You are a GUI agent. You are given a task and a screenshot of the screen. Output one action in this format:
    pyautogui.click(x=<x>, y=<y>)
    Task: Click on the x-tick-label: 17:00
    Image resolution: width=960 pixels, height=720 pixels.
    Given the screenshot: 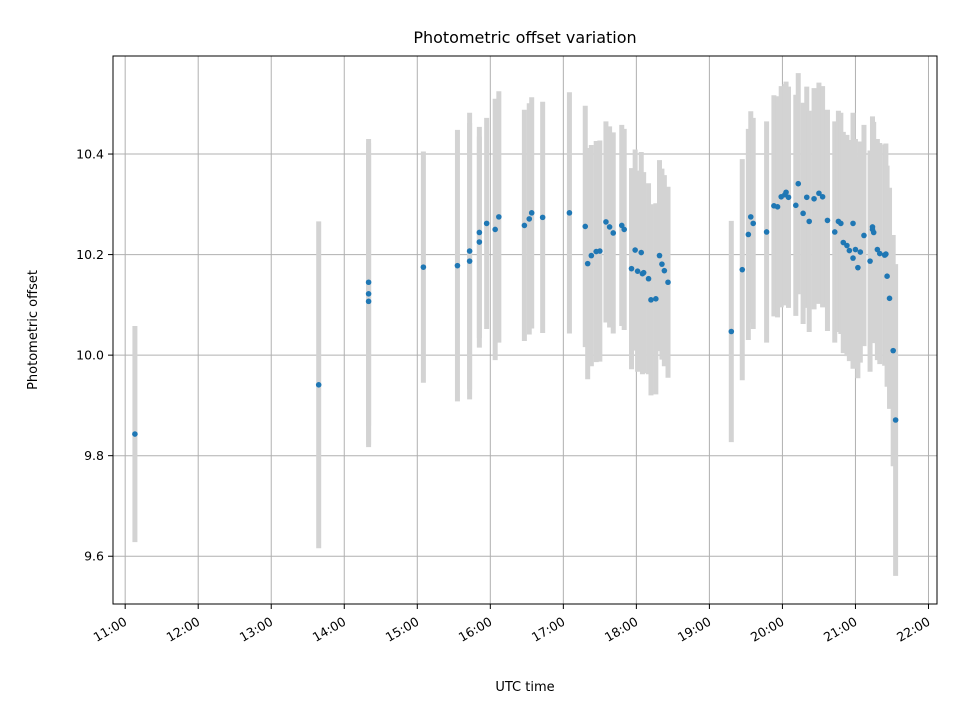 What is the action you would take?
    pyautogui.click(x=548, y=629)
    